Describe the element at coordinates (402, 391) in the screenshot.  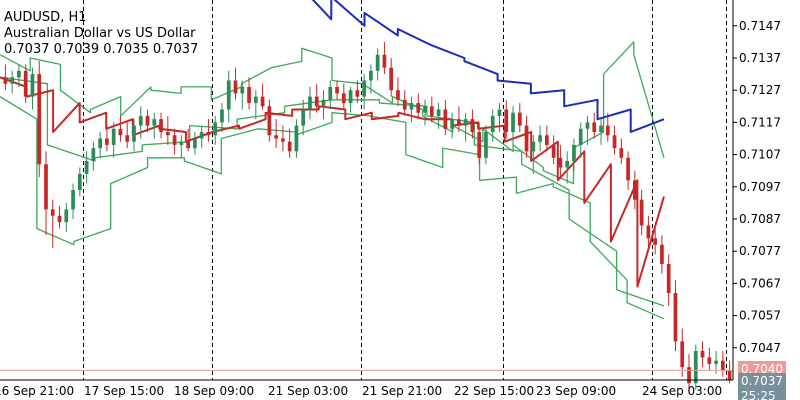
I see `x-tick-label: 21 Sep 21:00` at that location.